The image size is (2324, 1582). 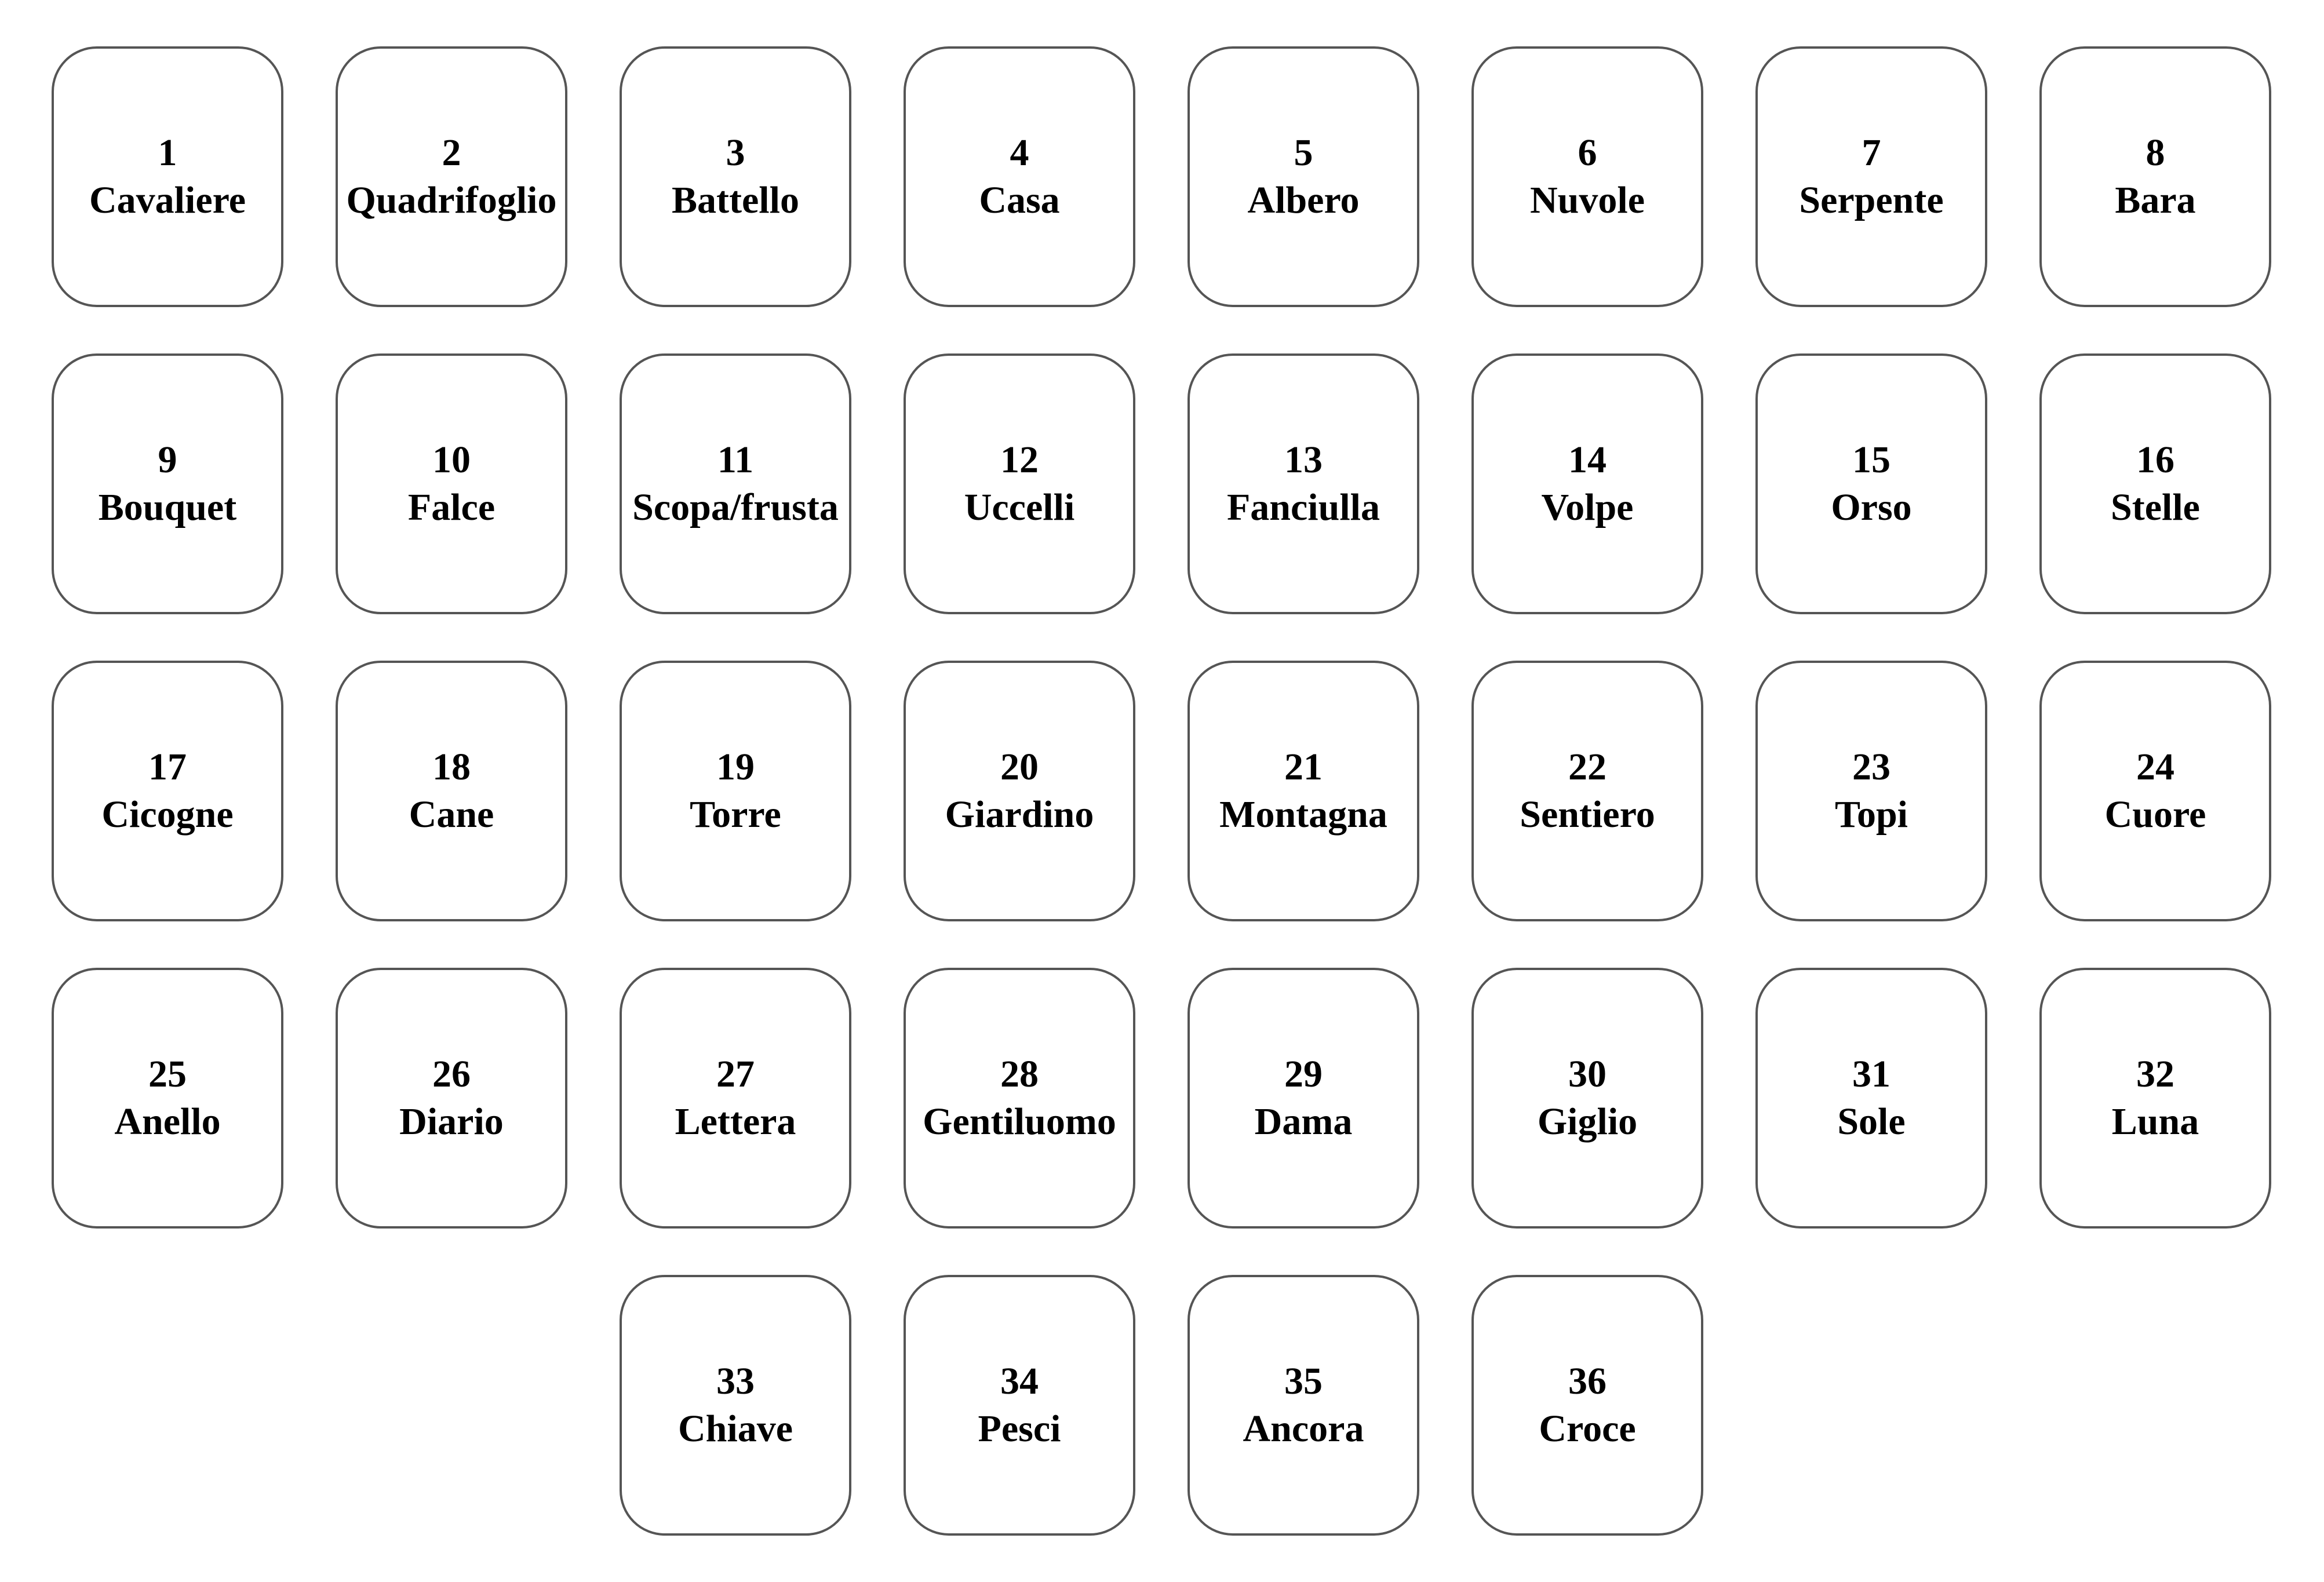 What do you see at coordinates (1871, 1074) in the screenshot?
I see `card-number: 31` at bounding box center [1871, 1074].